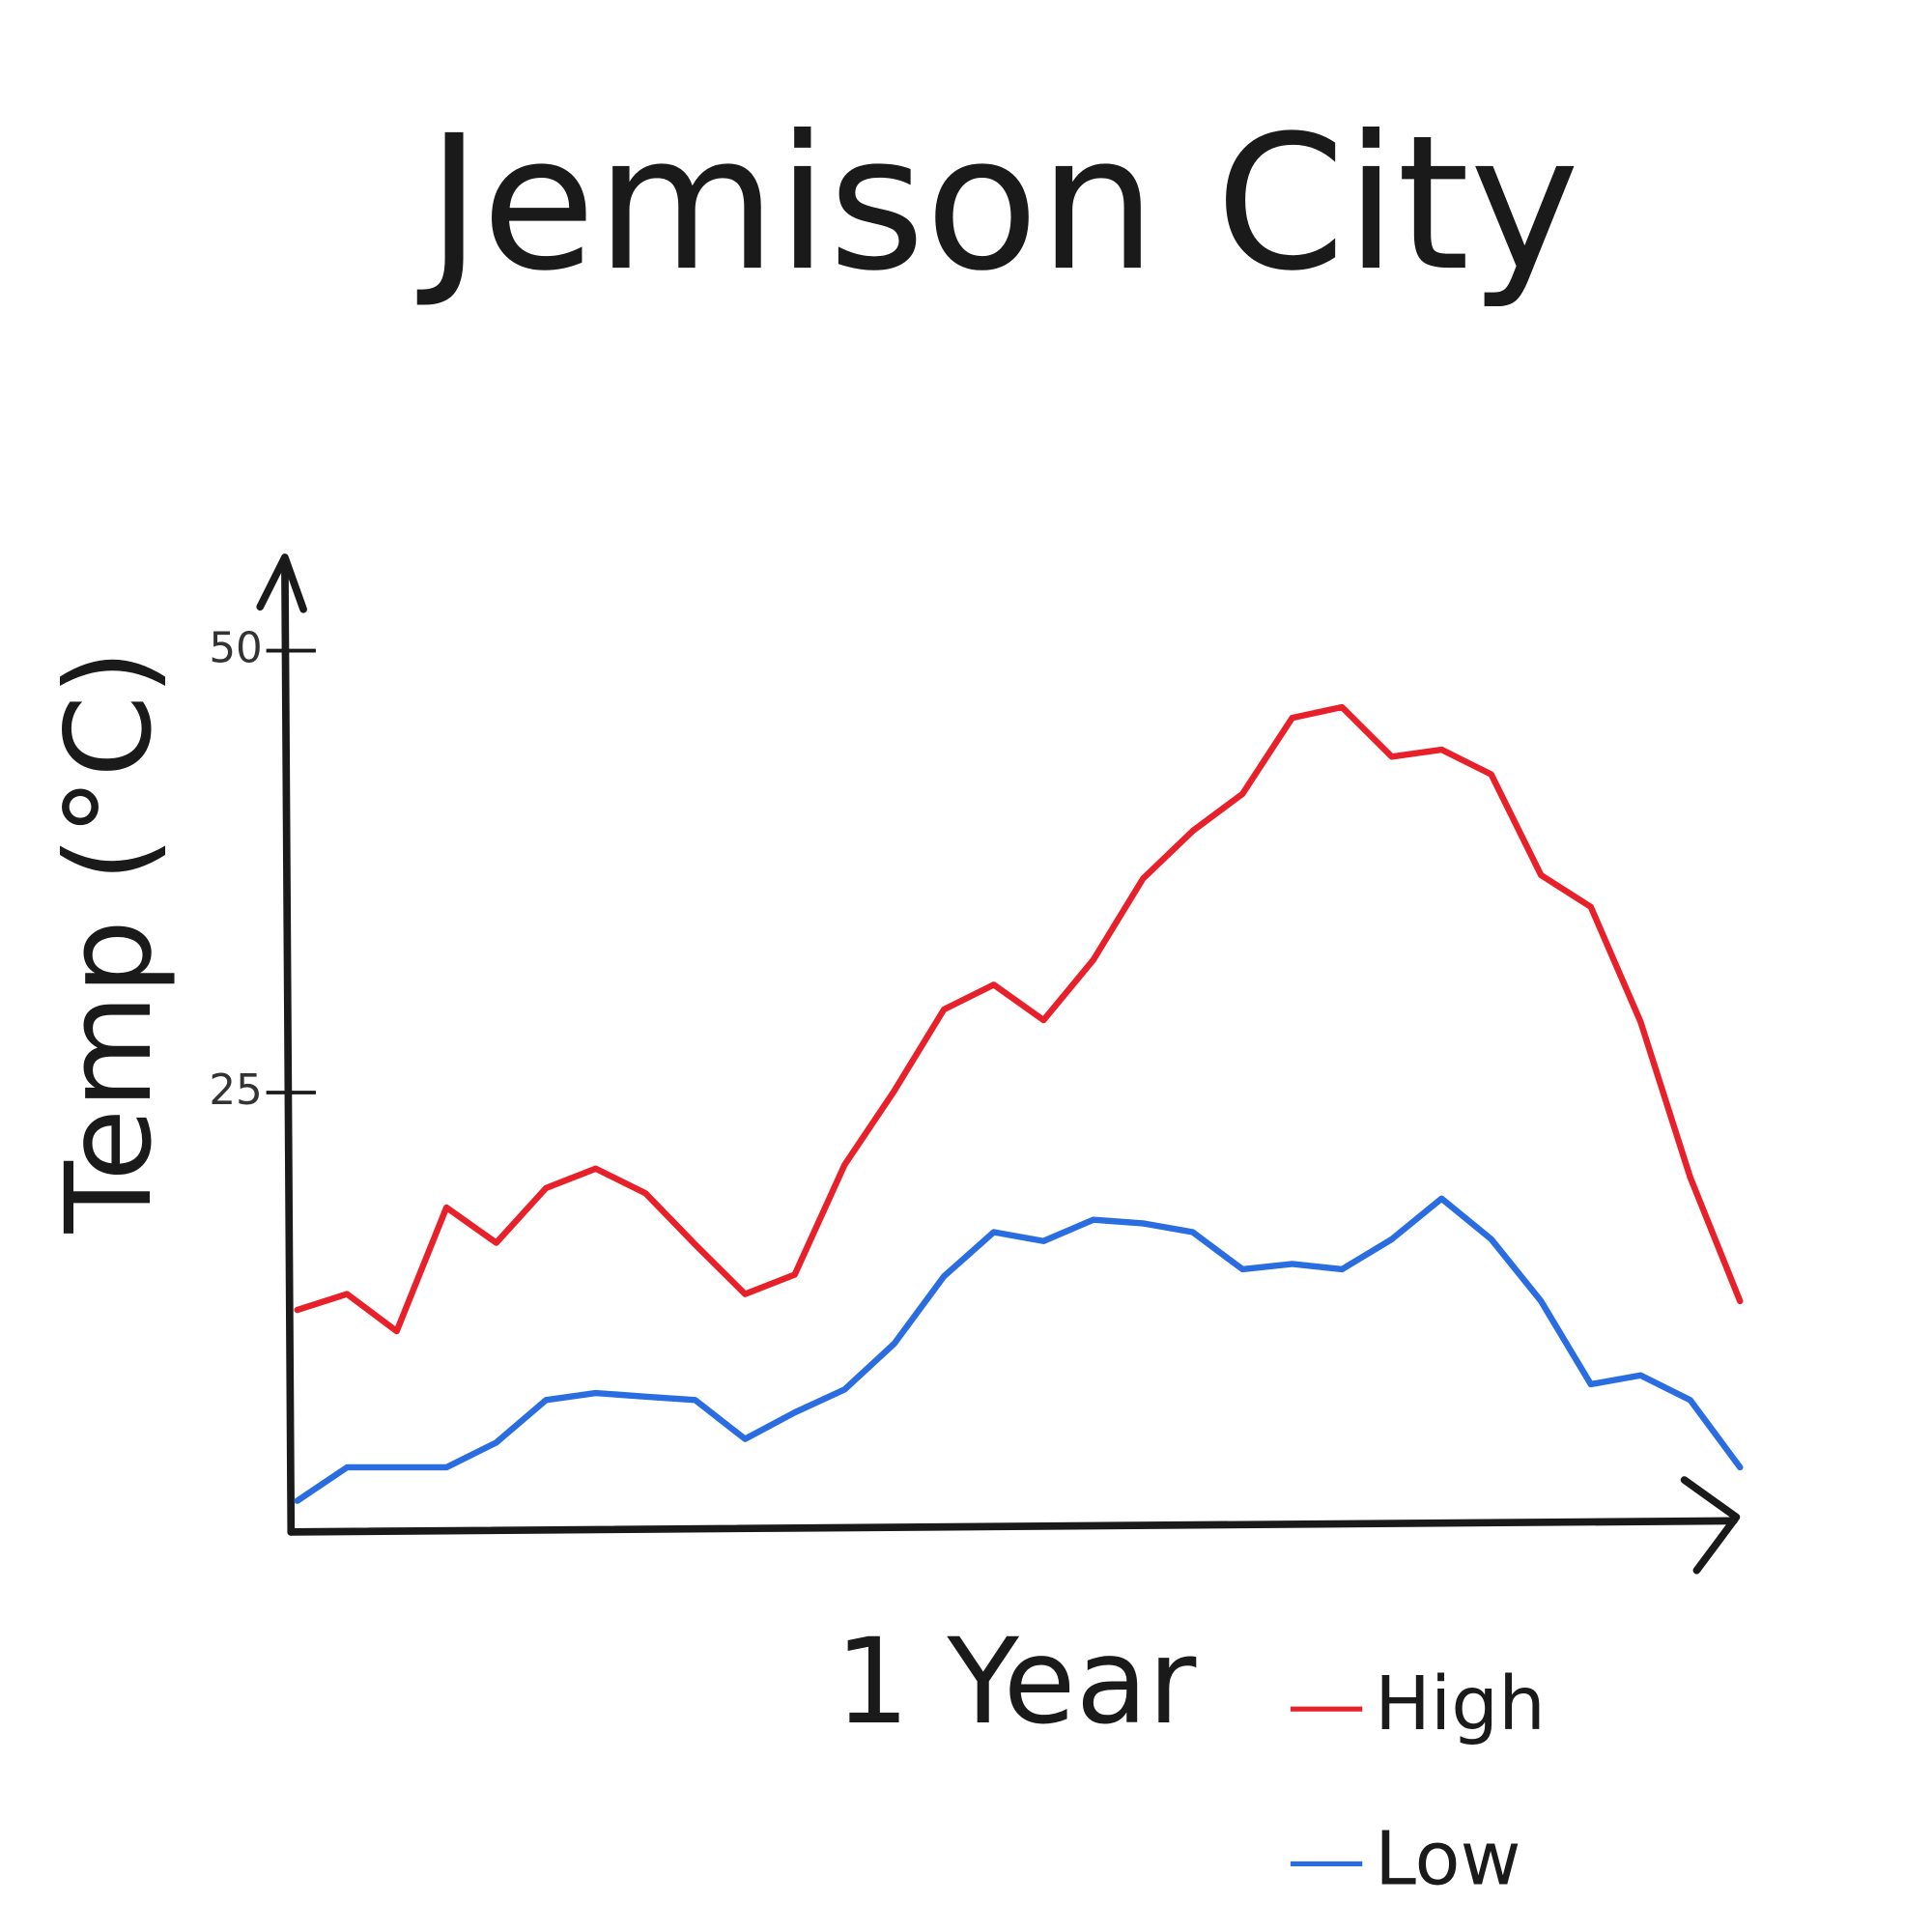  What do you see at coordinates (235, 1090) in the screenshot?
I see `y-tick-label: 25` at bounding box center [235, 1090].